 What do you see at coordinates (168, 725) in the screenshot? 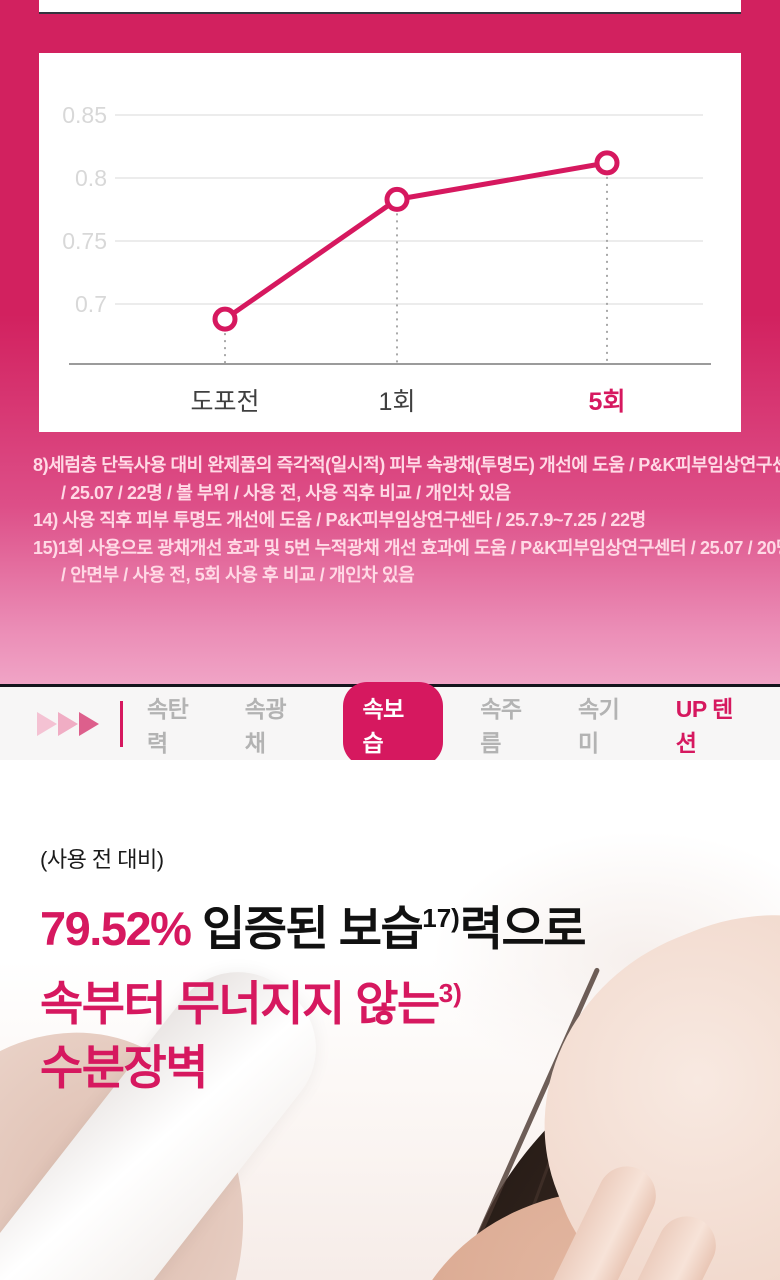
I see `tab-elasticity: 속탄력` at bounding box center [168, 725].